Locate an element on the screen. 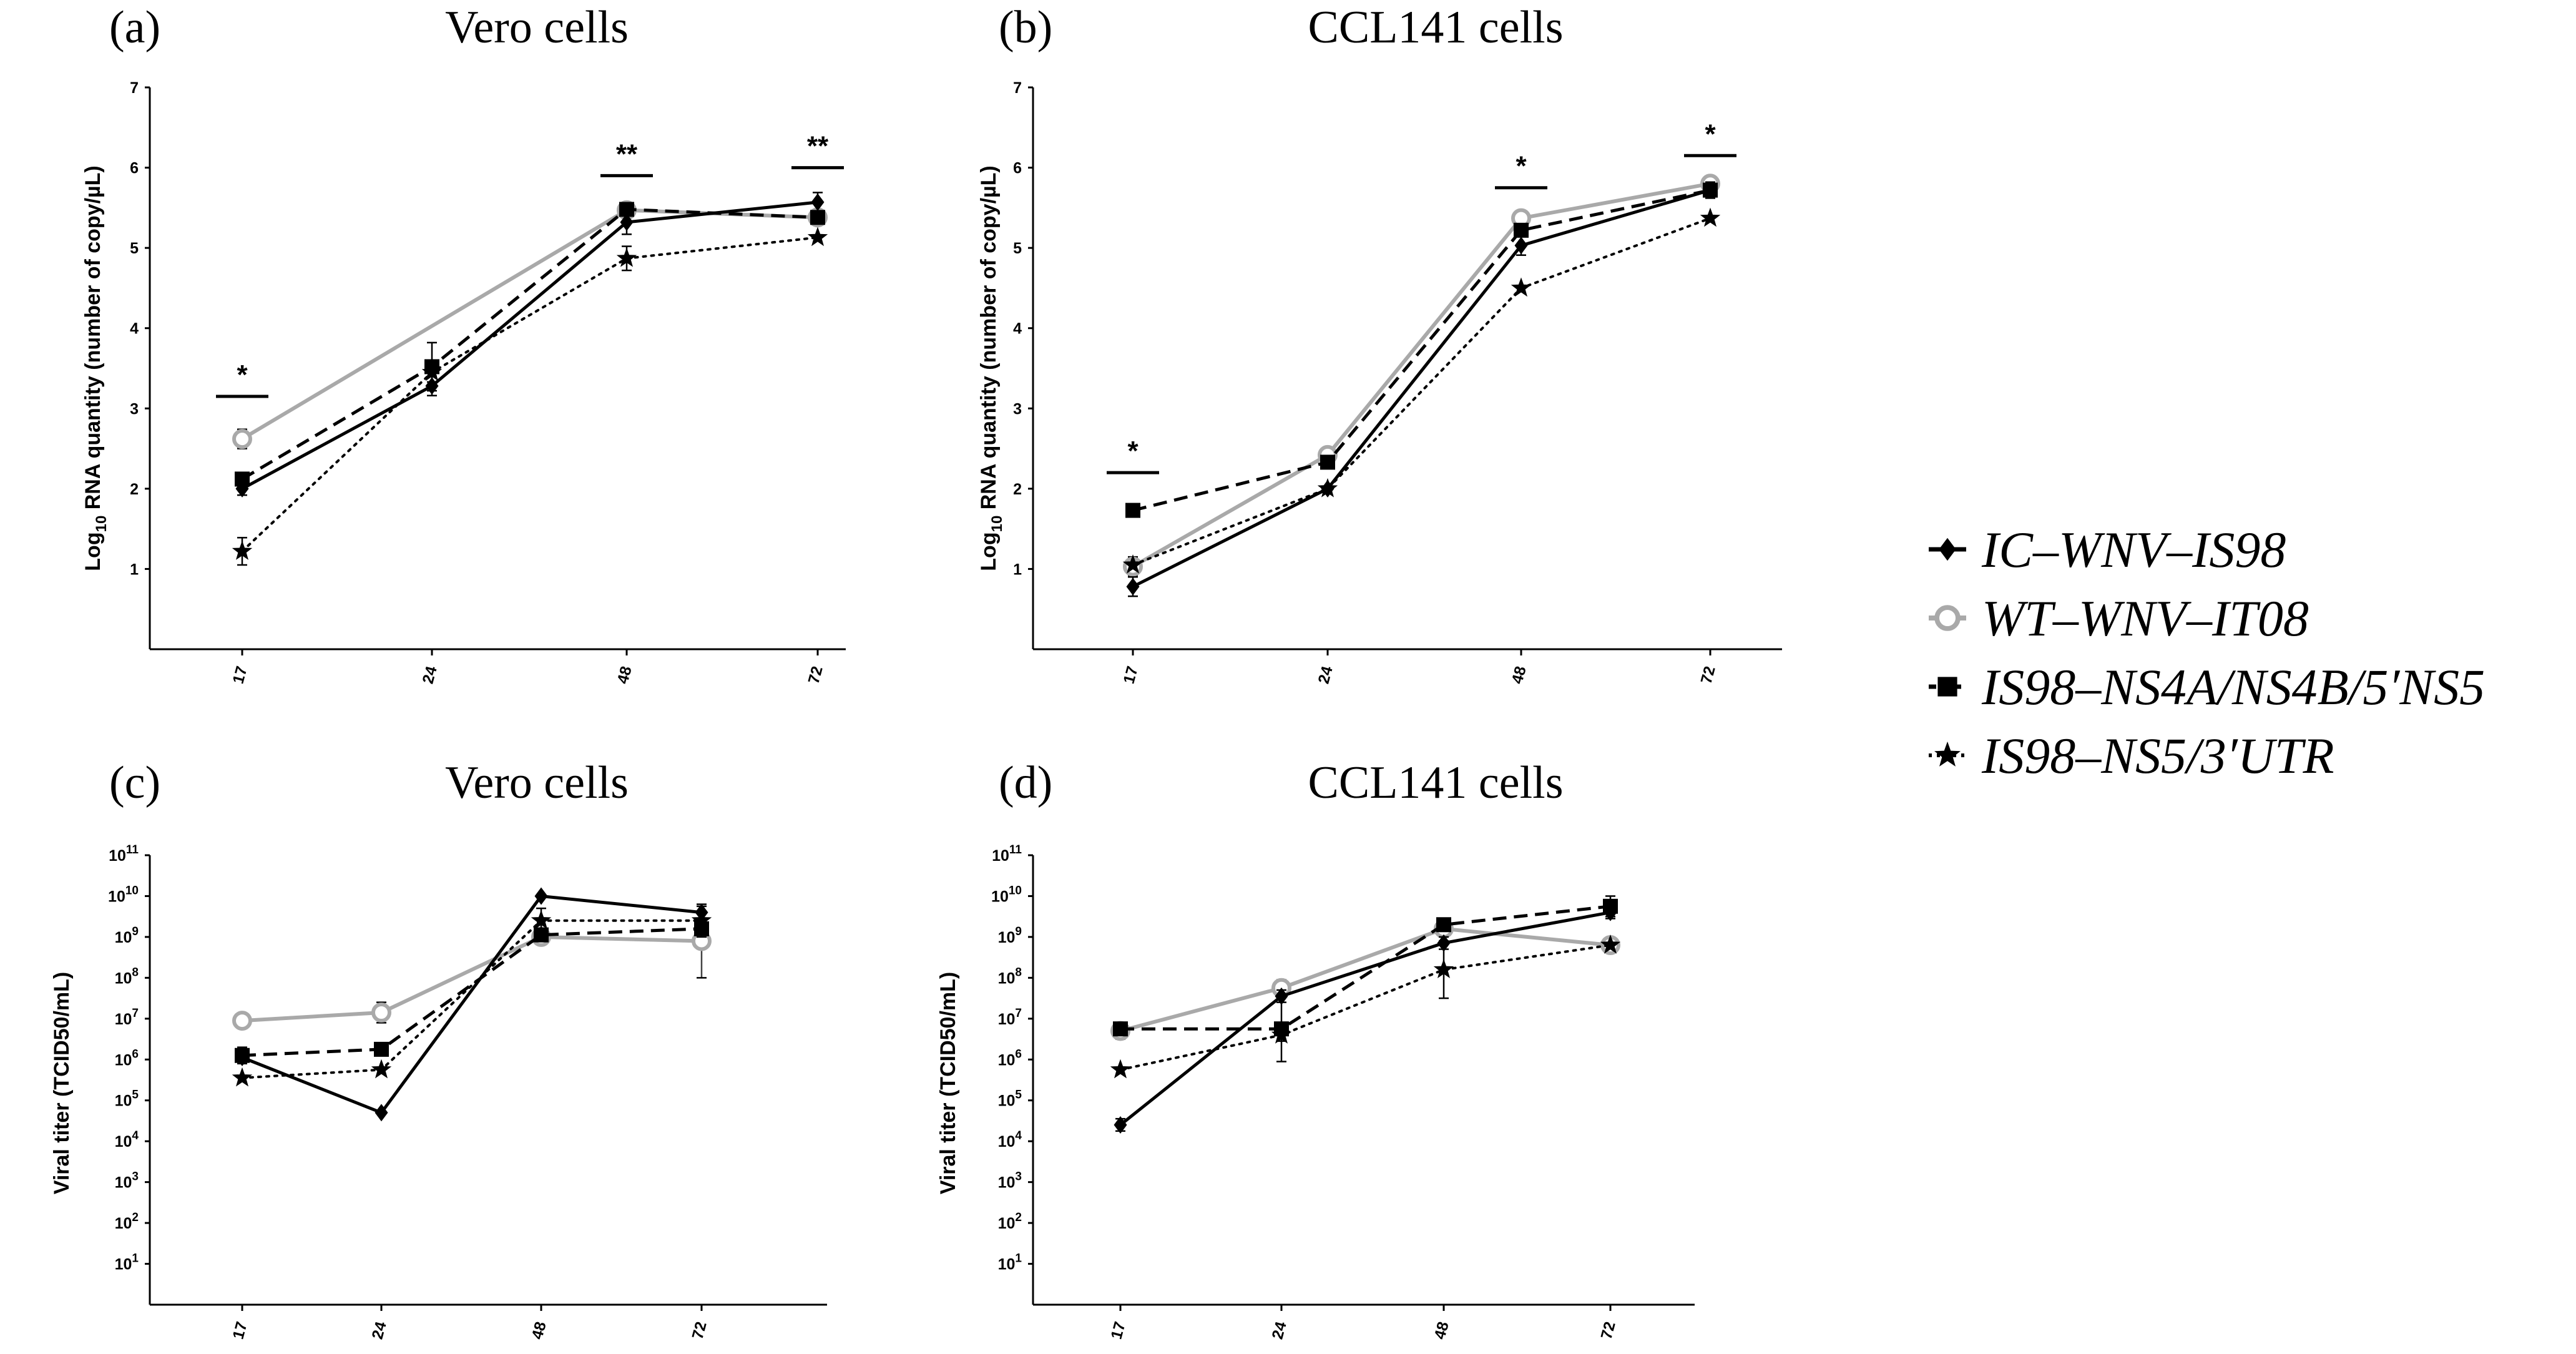 This screenshot has height=1354, width=2576. y-axis-label: Viral titer (TCID50/mL) is located at coordinates (62, 1083).